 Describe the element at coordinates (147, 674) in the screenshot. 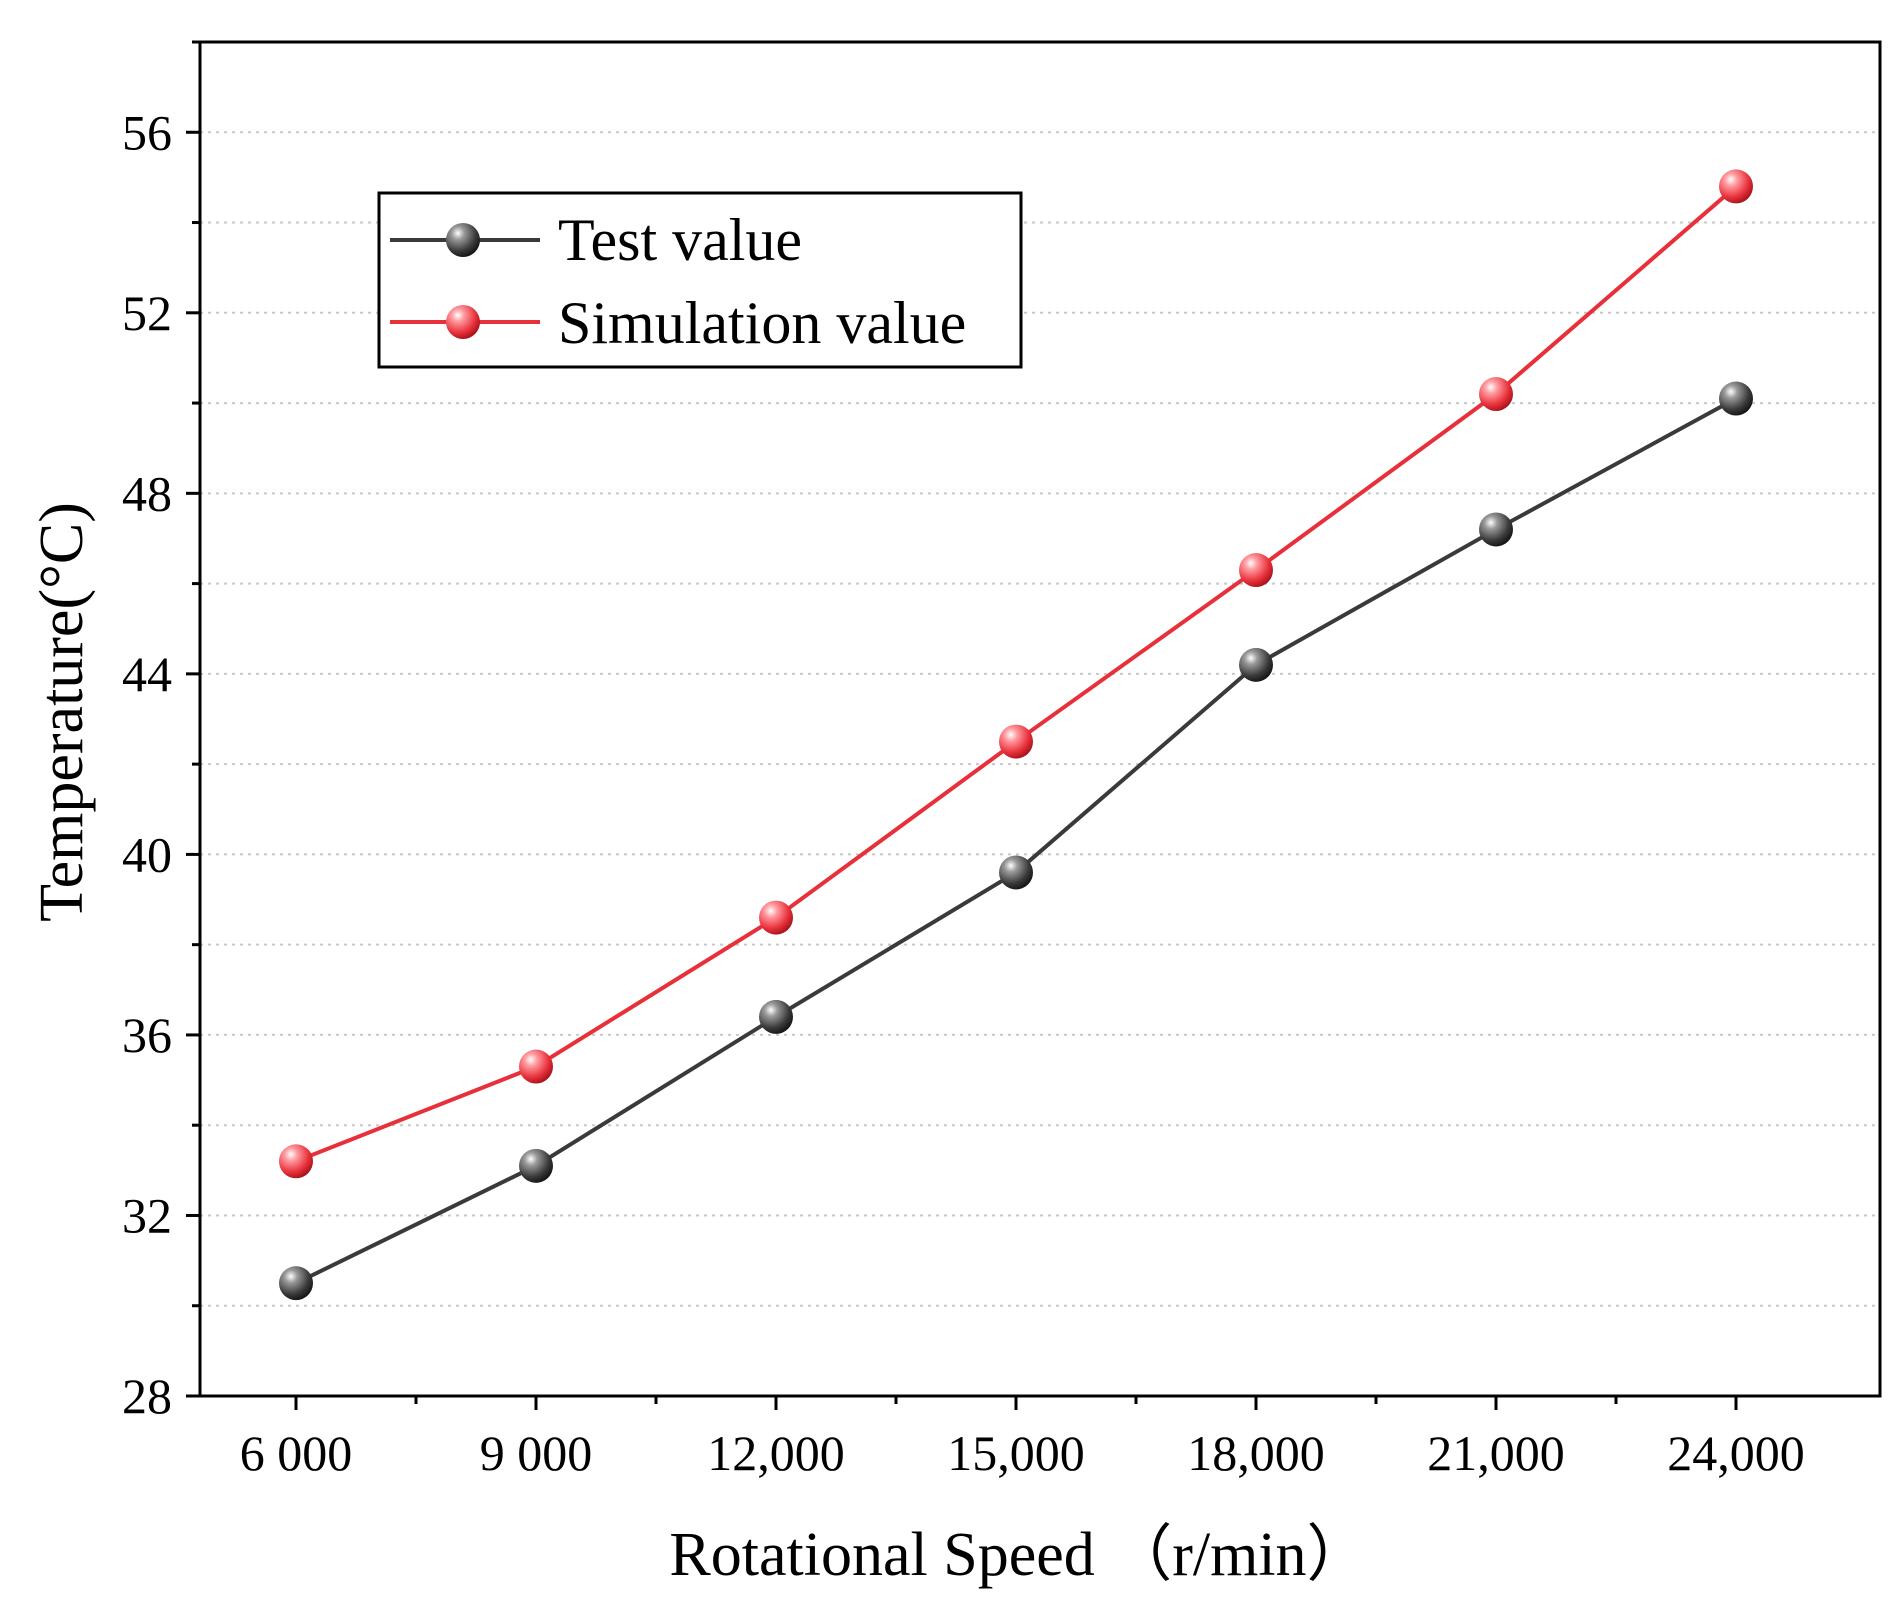

I see `y-tick-label: 44` at that location.